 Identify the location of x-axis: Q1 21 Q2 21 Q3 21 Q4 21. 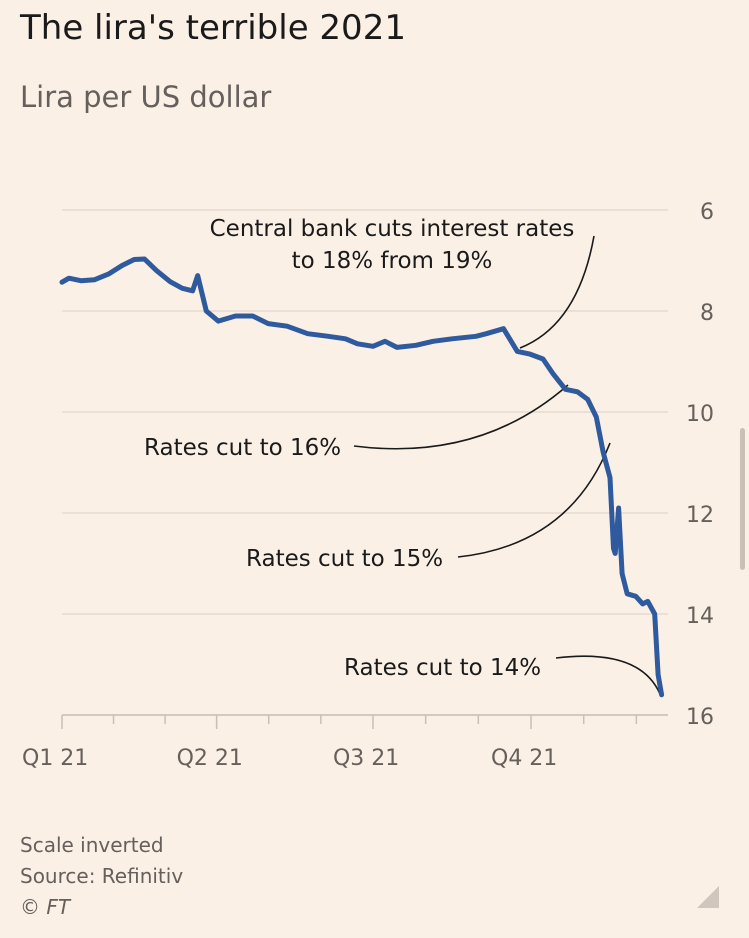
(345, 742).